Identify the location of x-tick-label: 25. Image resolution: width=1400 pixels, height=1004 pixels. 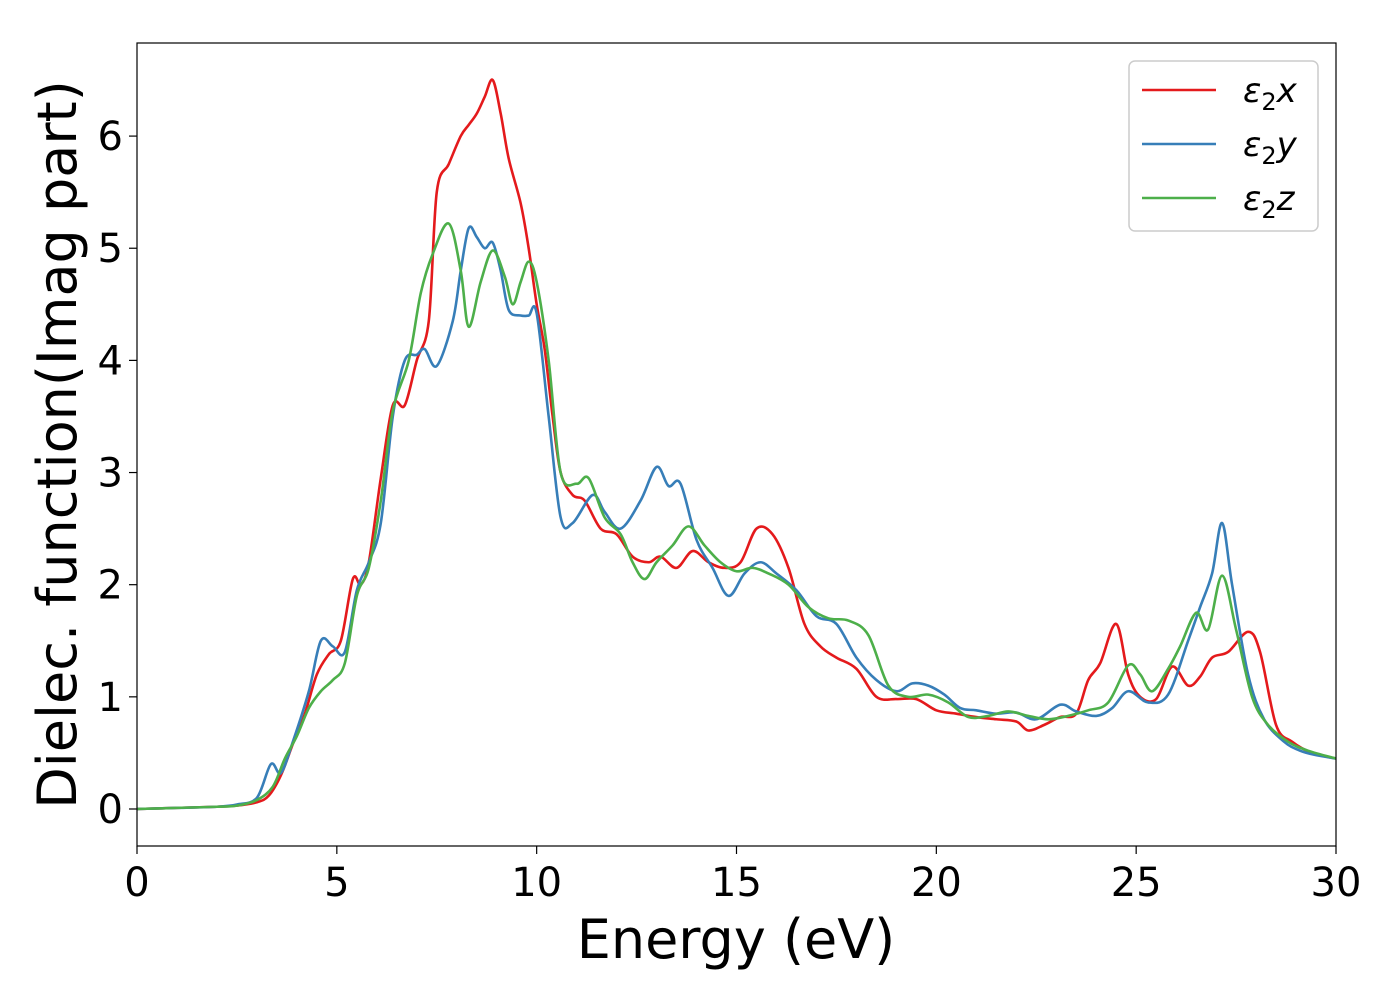
(1136, 883).